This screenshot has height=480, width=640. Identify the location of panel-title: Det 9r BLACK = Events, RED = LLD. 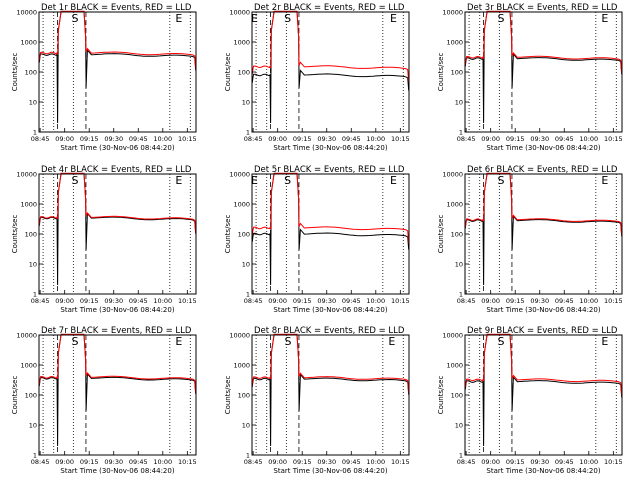
(542, 331).